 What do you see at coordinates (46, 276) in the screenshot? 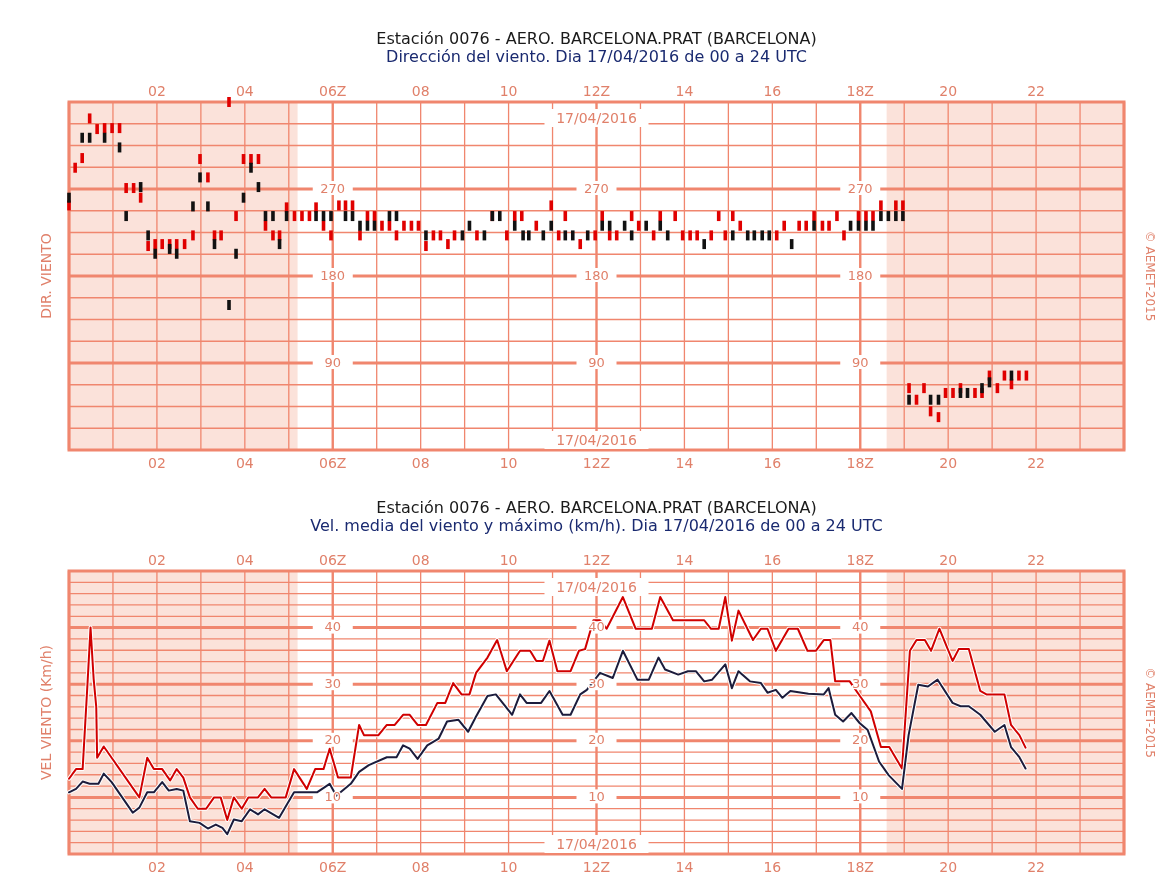
I see `y-axis-title: DIR. VIENTO` at bounding box center [46, 276].